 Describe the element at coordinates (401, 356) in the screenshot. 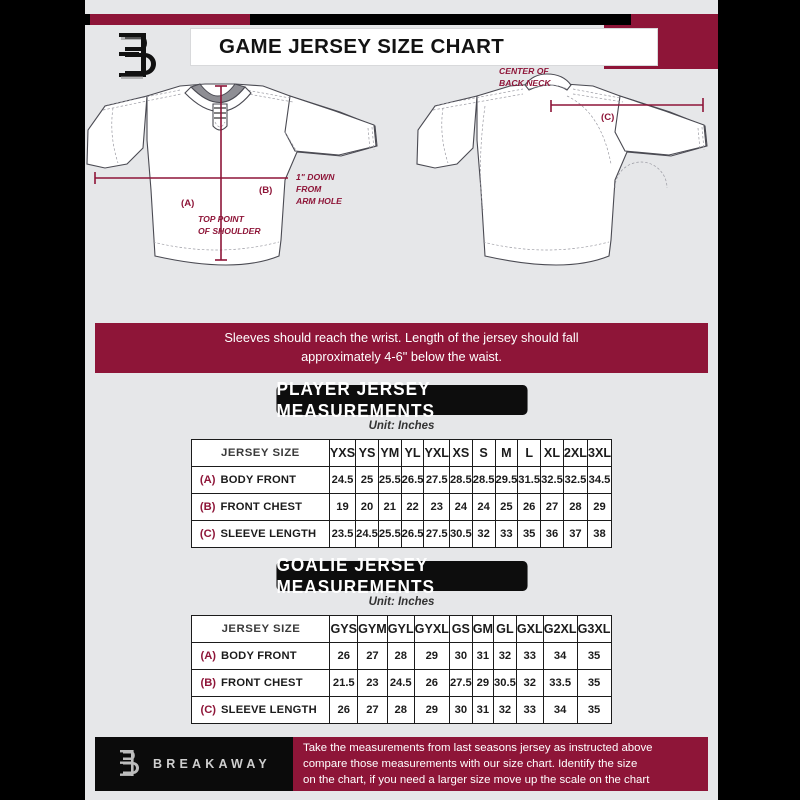

I see `fit-note-line2: approximately 4-6" below the waist.` at that location.